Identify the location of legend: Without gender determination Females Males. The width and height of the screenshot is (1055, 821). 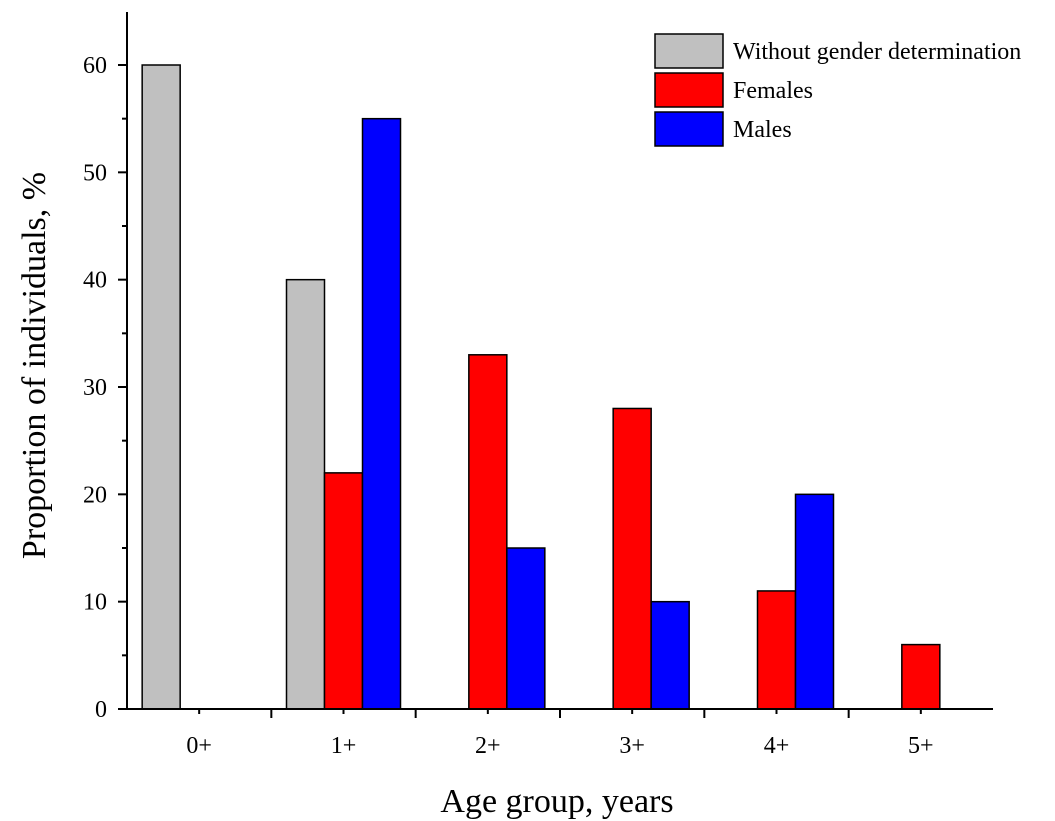
(837, 90).